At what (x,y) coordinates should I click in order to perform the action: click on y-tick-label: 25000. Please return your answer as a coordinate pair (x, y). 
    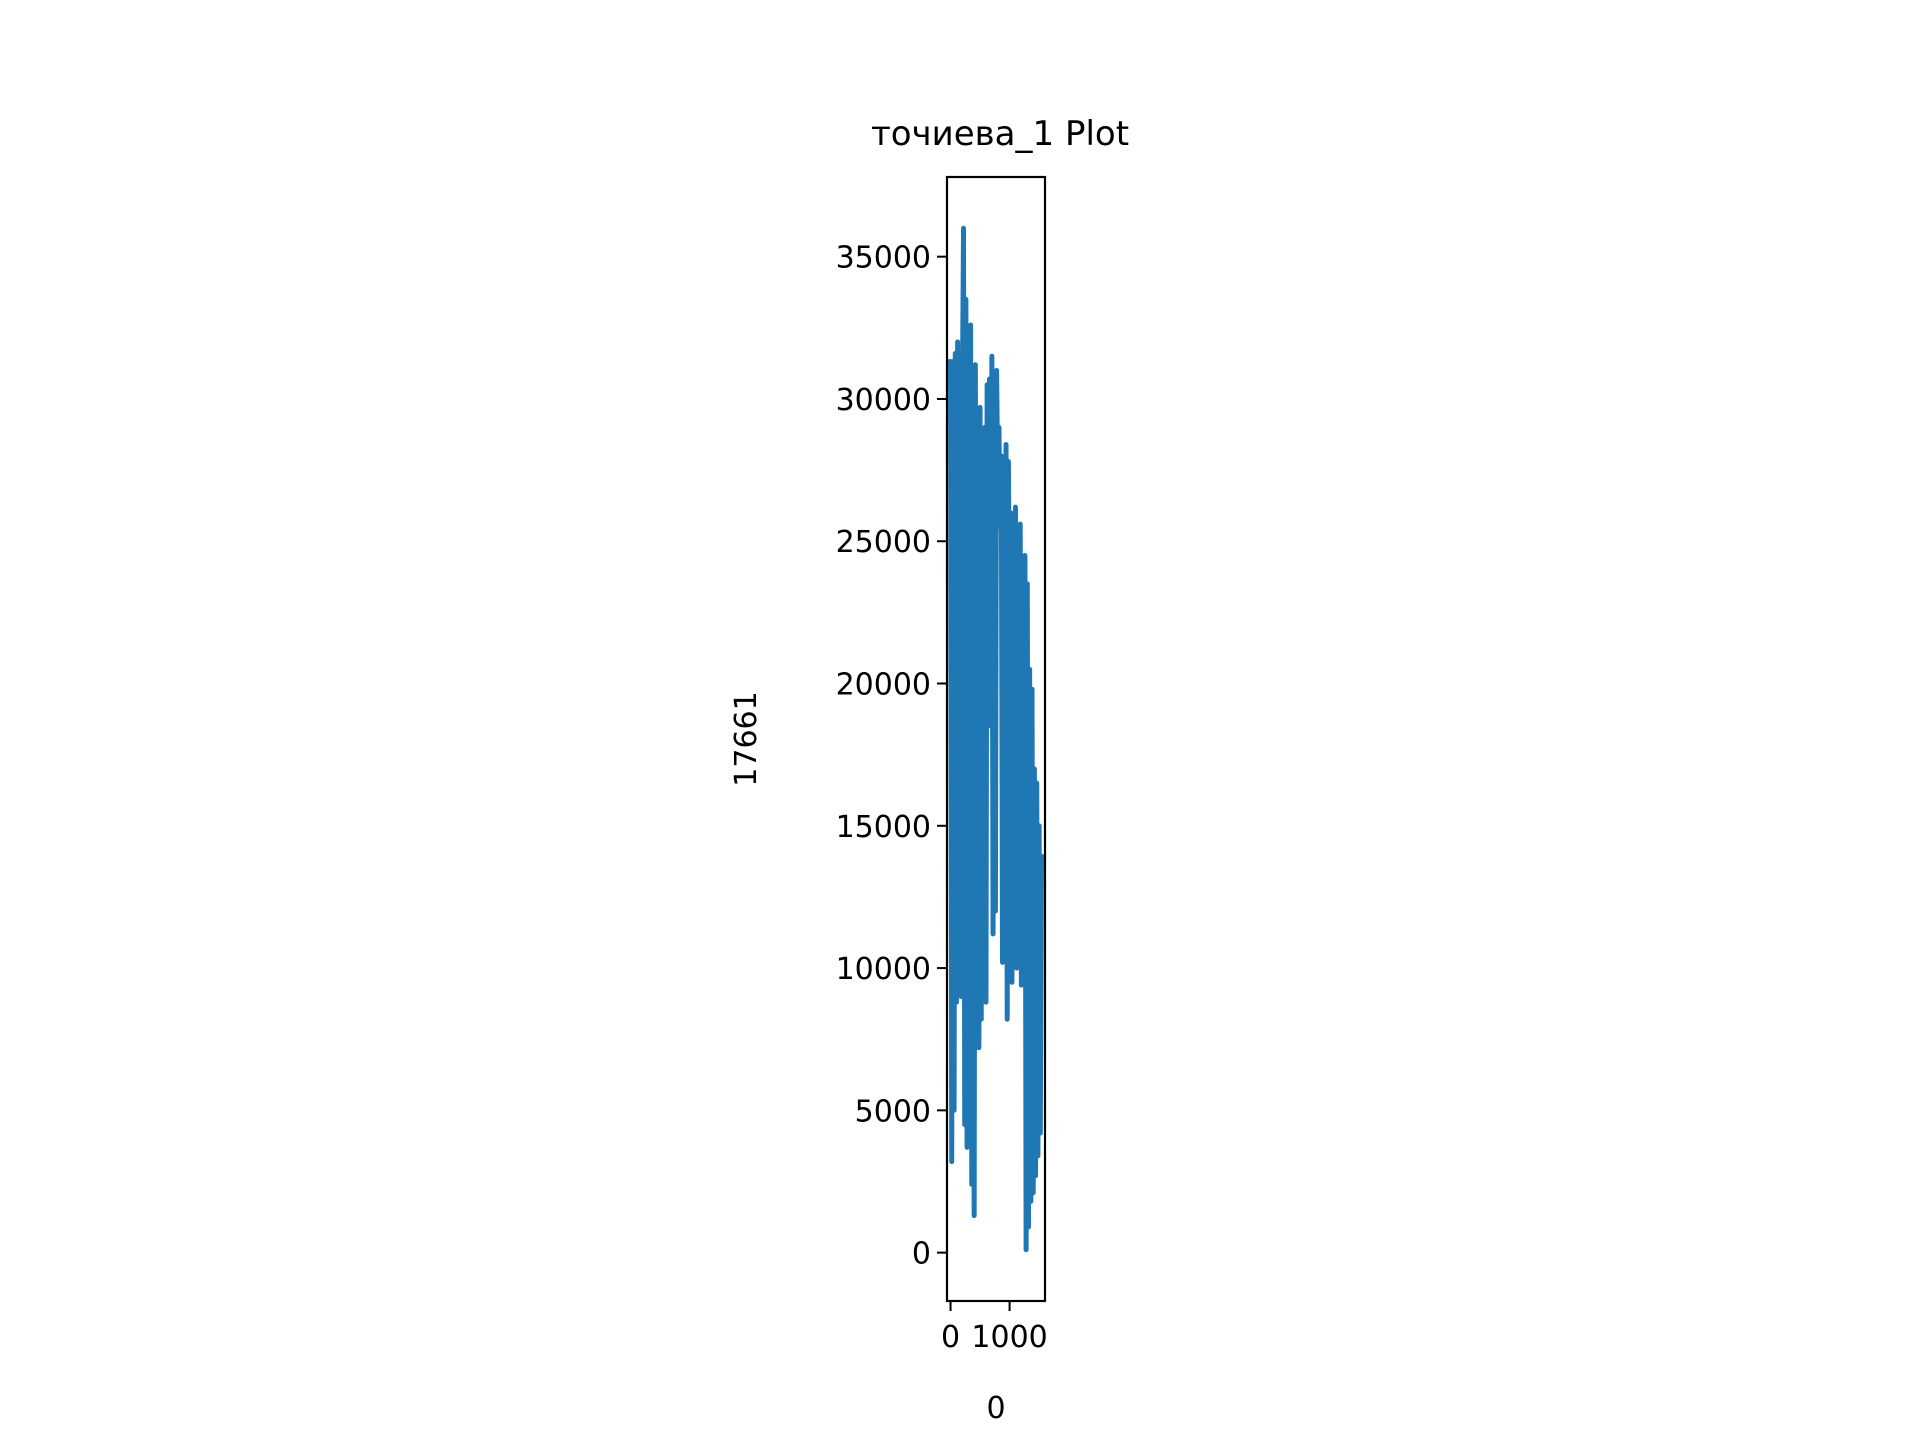
    Looking at the image, I should click on (883, 542).